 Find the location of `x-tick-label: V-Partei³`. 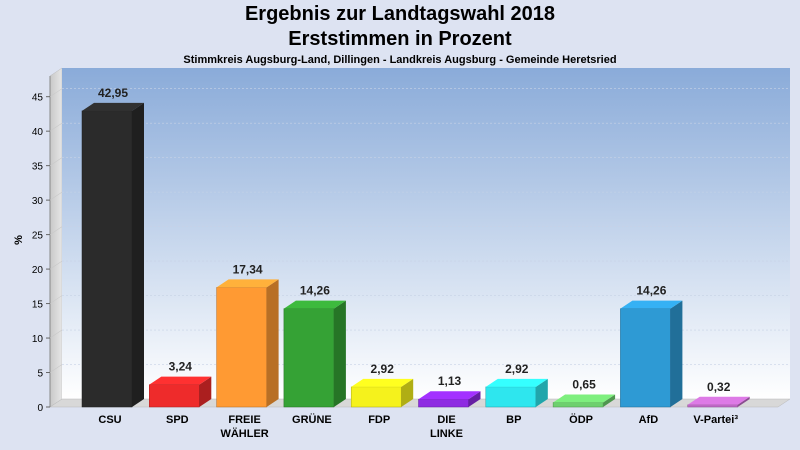

x-tick-label: V-Partei³ is located at coordinates (715, 420).